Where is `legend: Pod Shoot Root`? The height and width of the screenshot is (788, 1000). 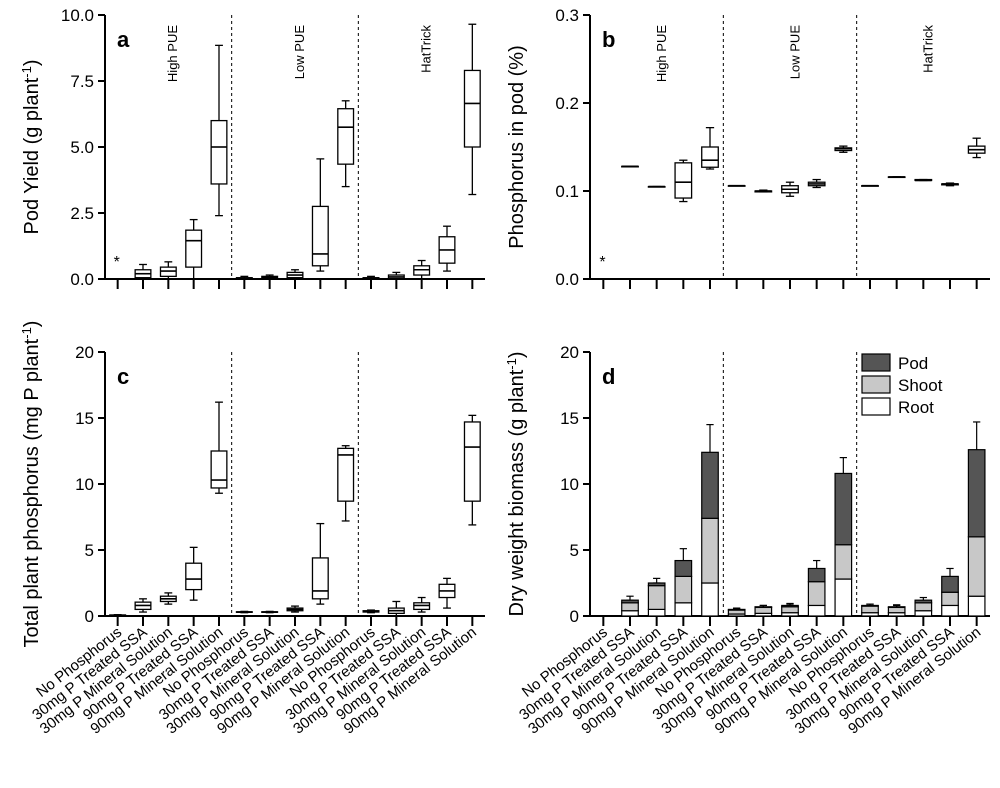 legend: Pod Shoot Root is located at coordinates (902, 385).